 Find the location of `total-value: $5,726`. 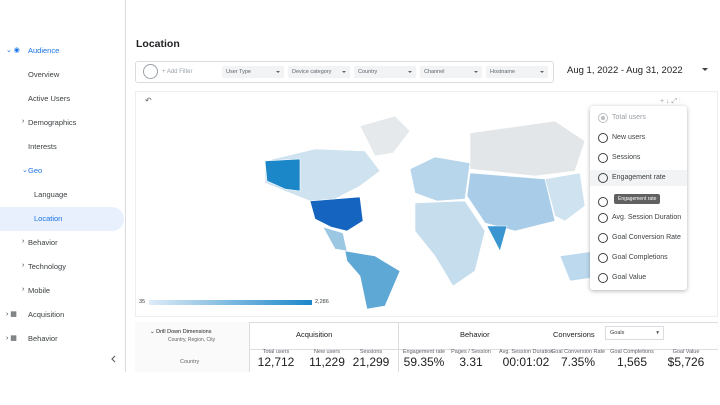

total-value: $5,726 is located at coordinates (686, 362).